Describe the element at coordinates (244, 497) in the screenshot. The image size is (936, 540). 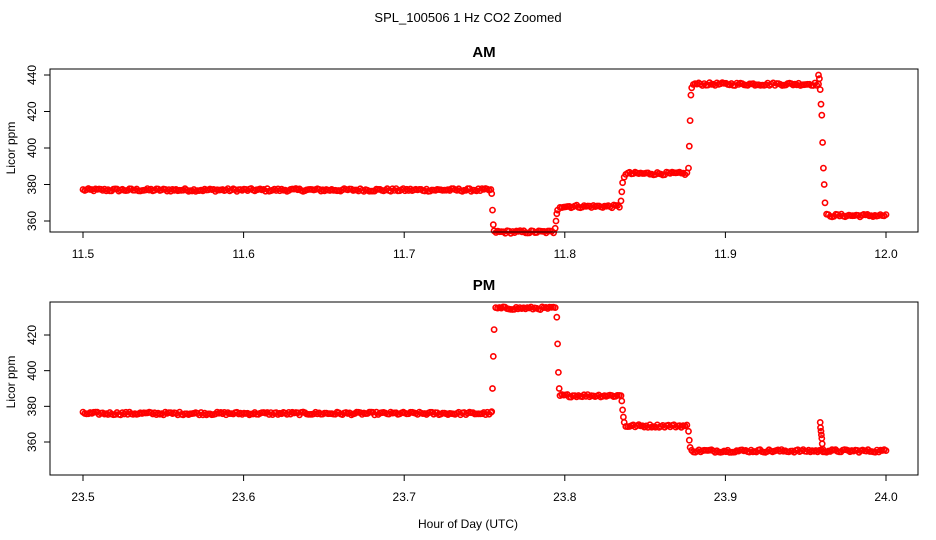
I see `x-tick-label: 23.6` at that location.